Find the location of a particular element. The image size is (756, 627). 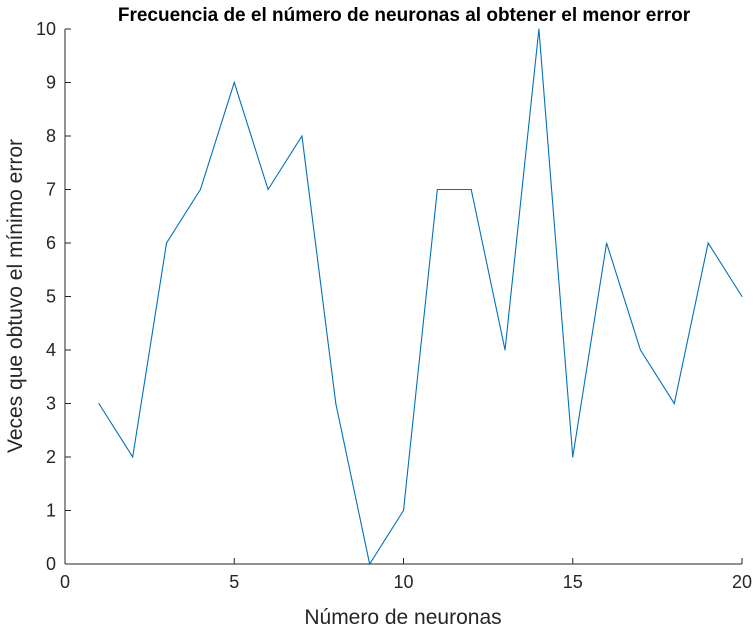

y-tick-label: 1 is located at coordinates (51, 511).